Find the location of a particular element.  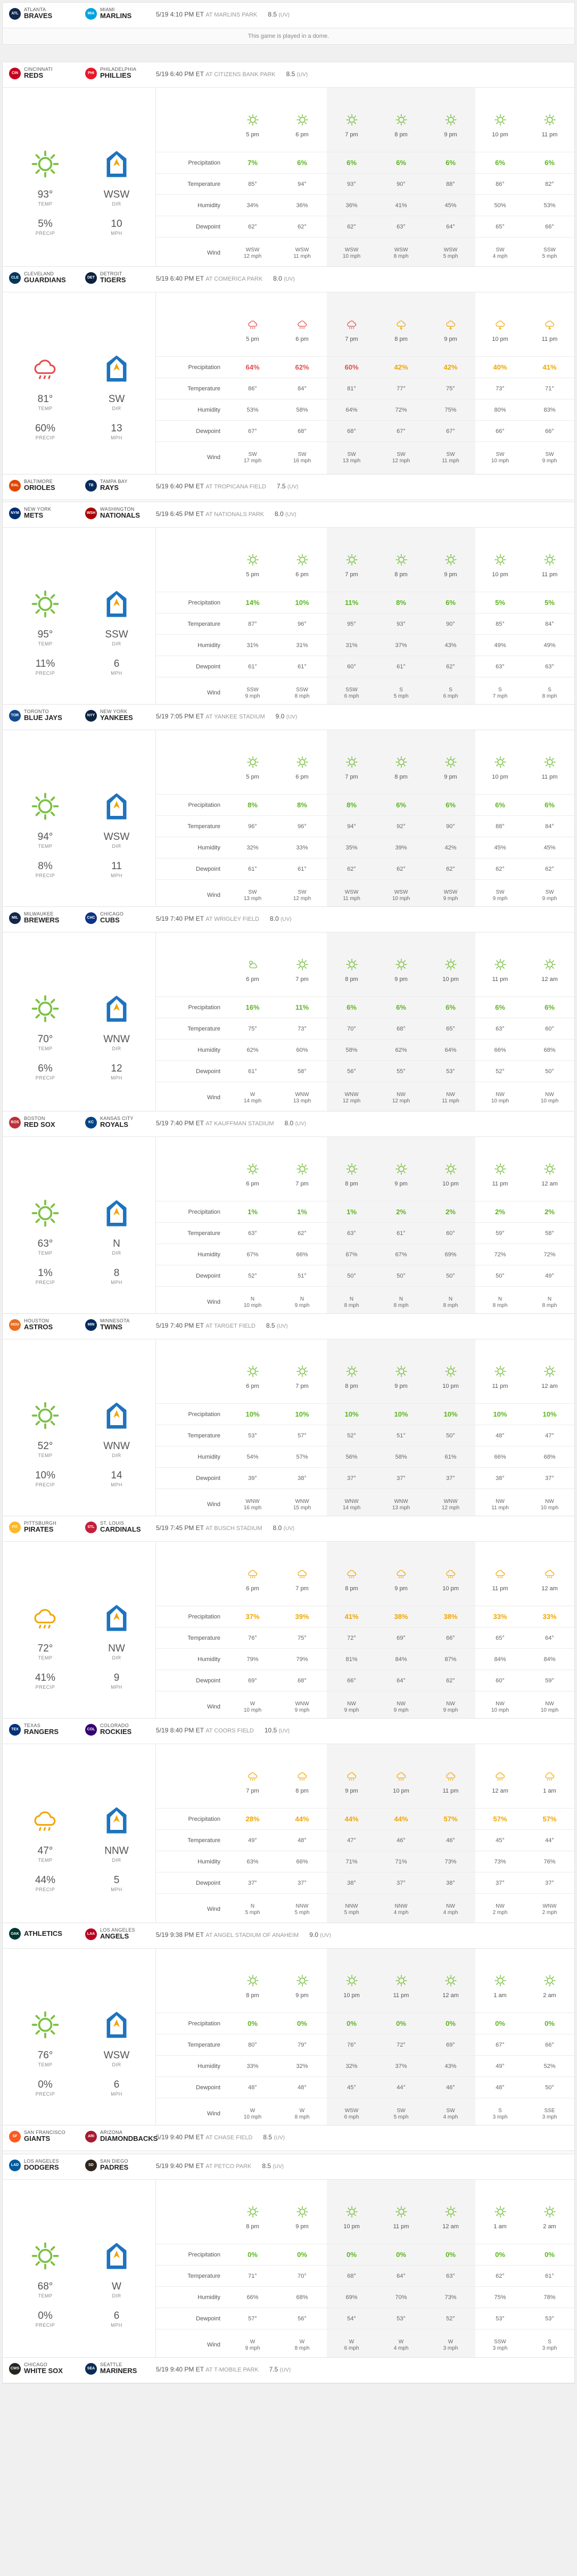

ballpark-name: AT CITIZENS BANK PARK is located at coordinates (240, 74).